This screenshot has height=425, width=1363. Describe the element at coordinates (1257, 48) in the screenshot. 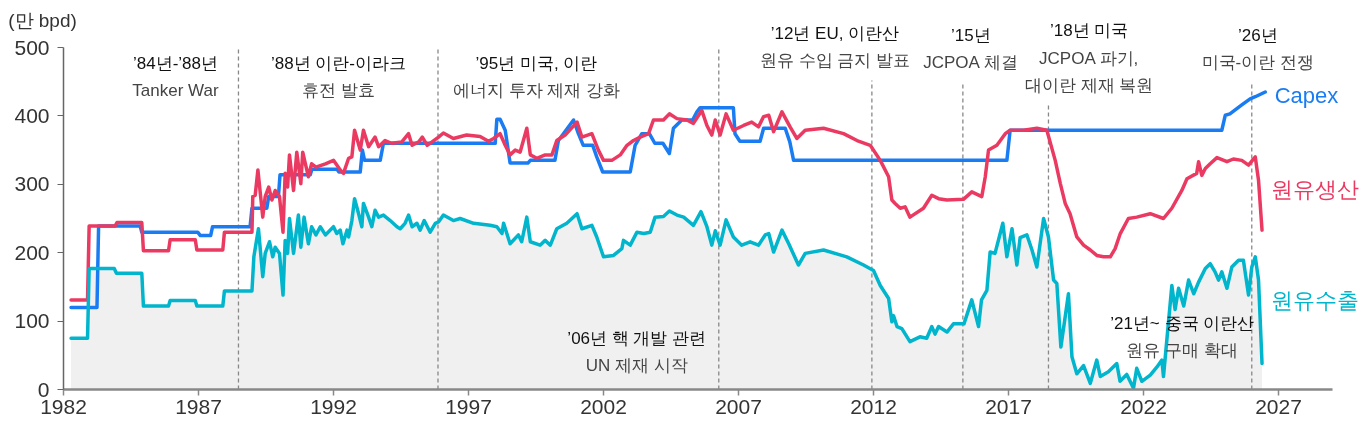

I see `ref-line-label: ’26년 미국-이란 전쟁` at that location.